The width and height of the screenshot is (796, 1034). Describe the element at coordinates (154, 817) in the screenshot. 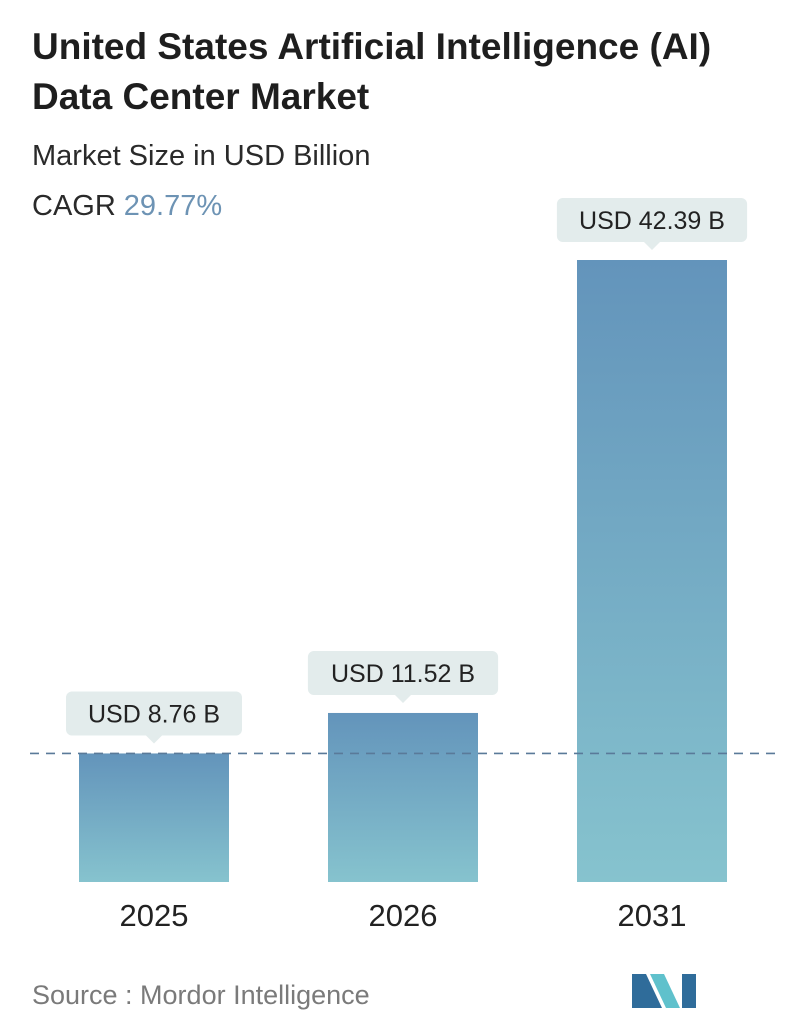

I see `bar-2025` at that location.